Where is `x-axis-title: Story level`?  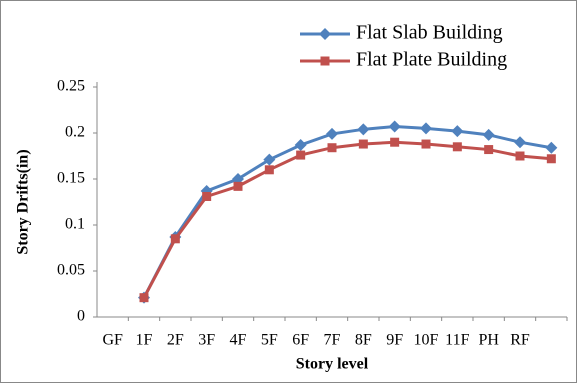
x-axis-title: Story level is located at coordinates (332, 364).